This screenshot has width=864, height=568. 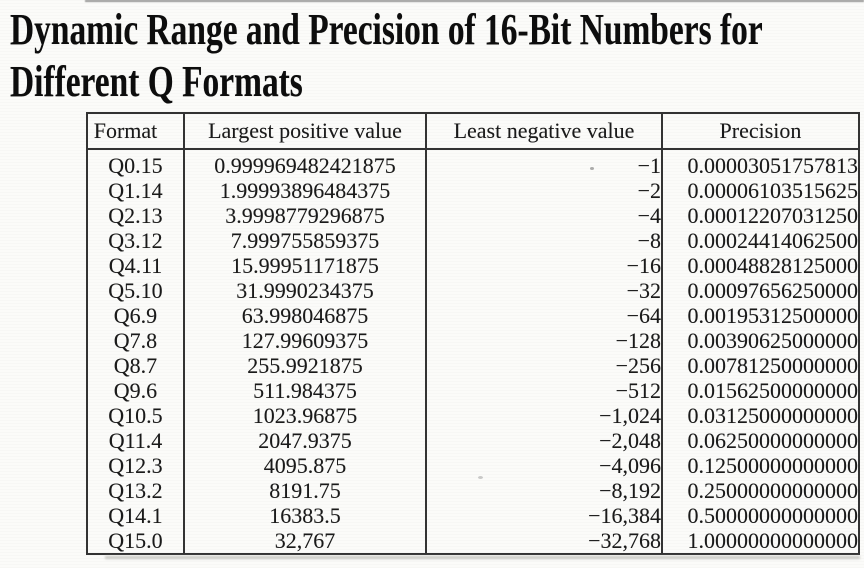 I want to click on table-cell-format: Q11.4, so click(x=136, y=440).